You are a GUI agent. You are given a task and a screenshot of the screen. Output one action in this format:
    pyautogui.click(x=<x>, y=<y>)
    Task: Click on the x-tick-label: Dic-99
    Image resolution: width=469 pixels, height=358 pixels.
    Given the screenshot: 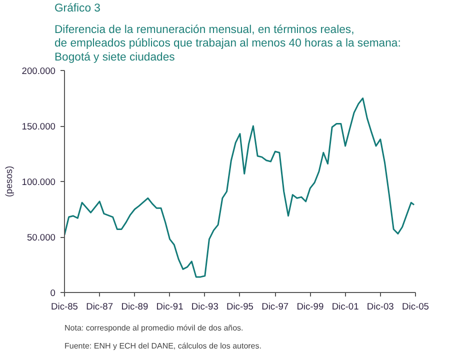 What is the action you would take?
    pyautogui.click(x=310, y=307)
    